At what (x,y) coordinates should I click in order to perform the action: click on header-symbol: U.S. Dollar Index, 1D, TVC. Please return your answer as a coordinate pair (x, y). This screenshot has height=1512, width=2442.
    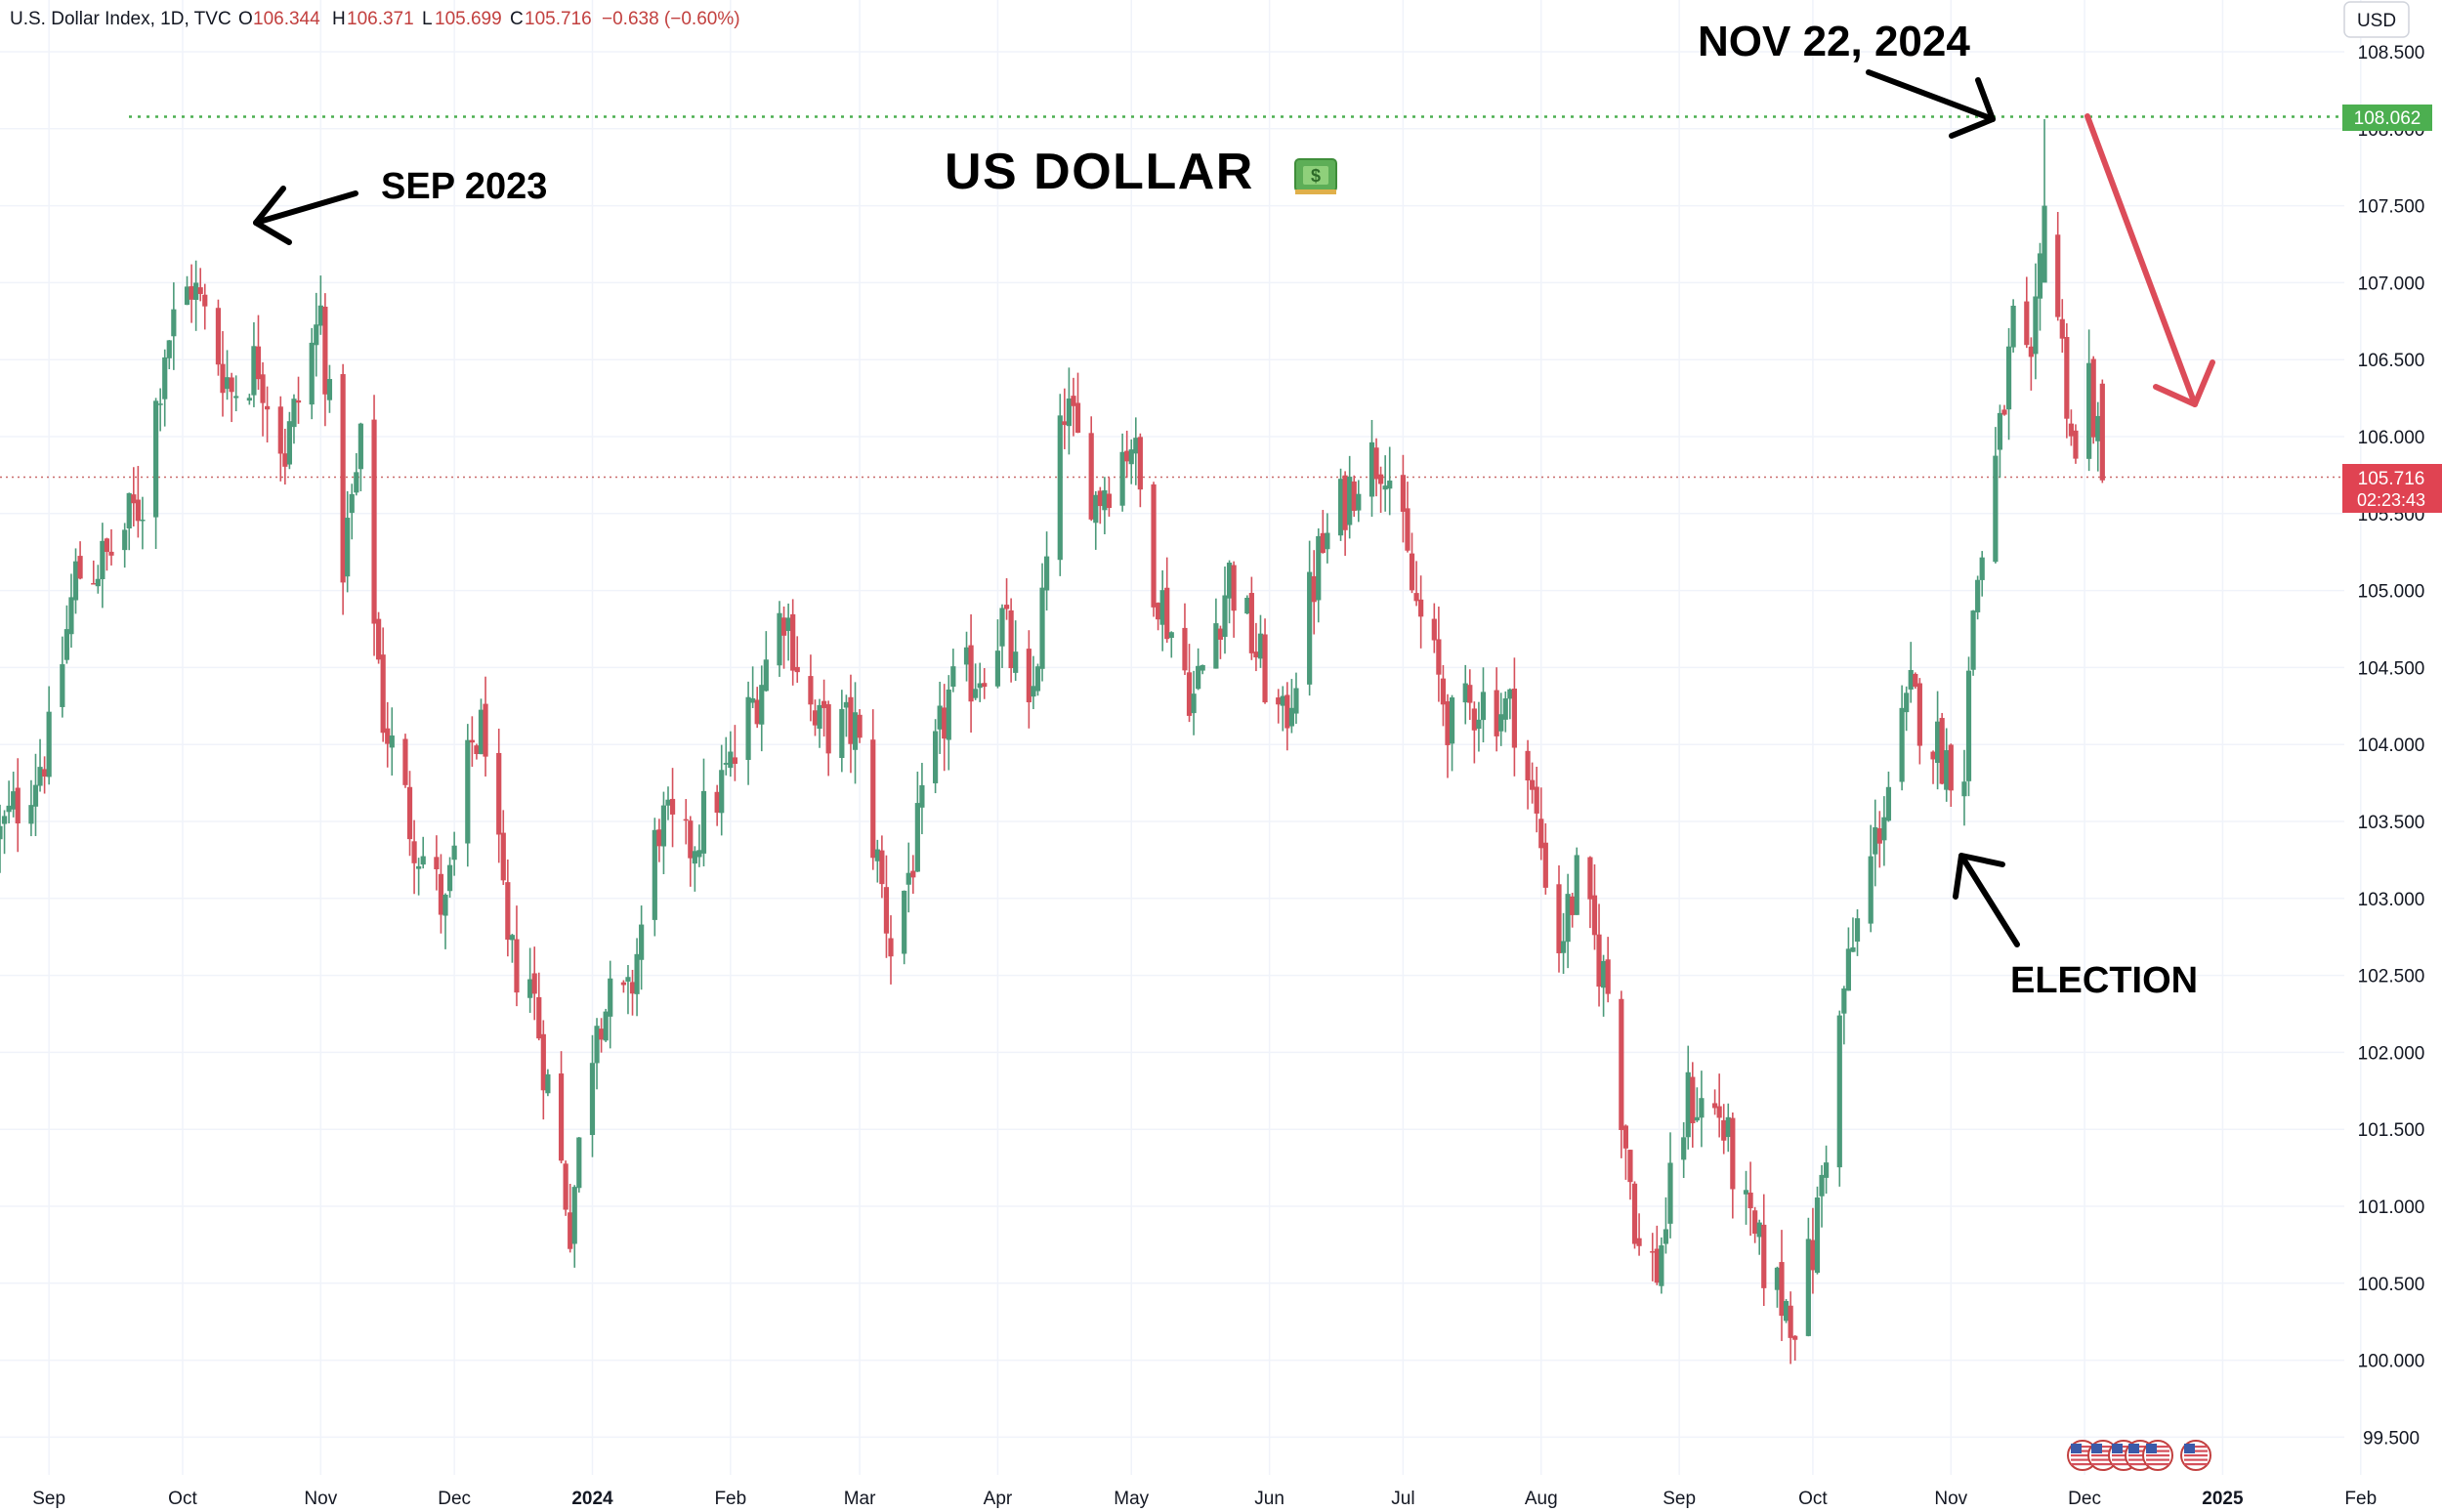
    Looking at the image, I should click on (121, 19).